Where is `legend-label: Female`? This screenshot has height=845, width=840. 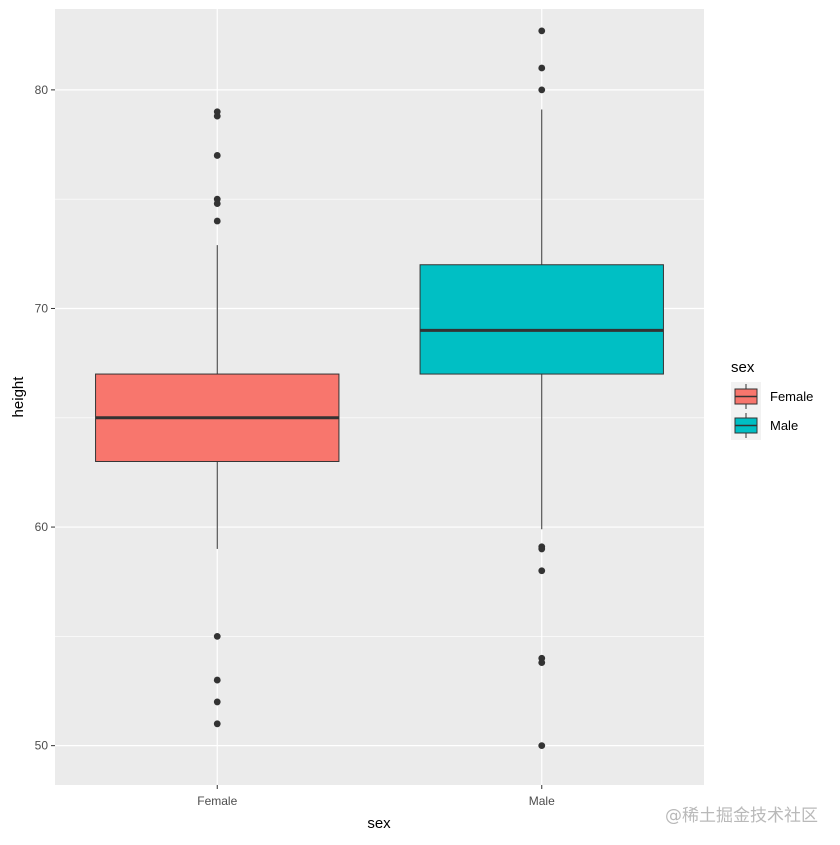
legend-label: Female is located at coordinates (791, 396).